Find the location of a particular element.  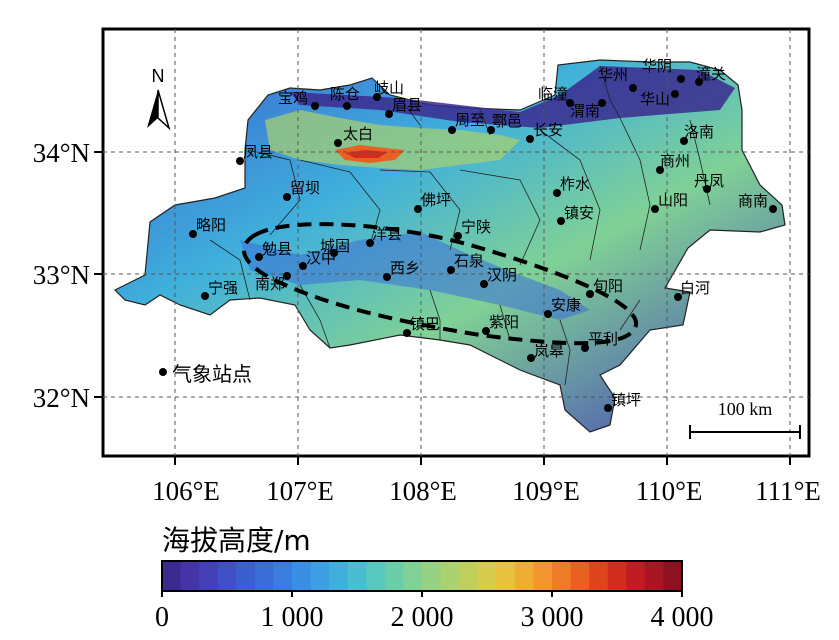

station-label: 渭南 is located at coordinates (585, 111).